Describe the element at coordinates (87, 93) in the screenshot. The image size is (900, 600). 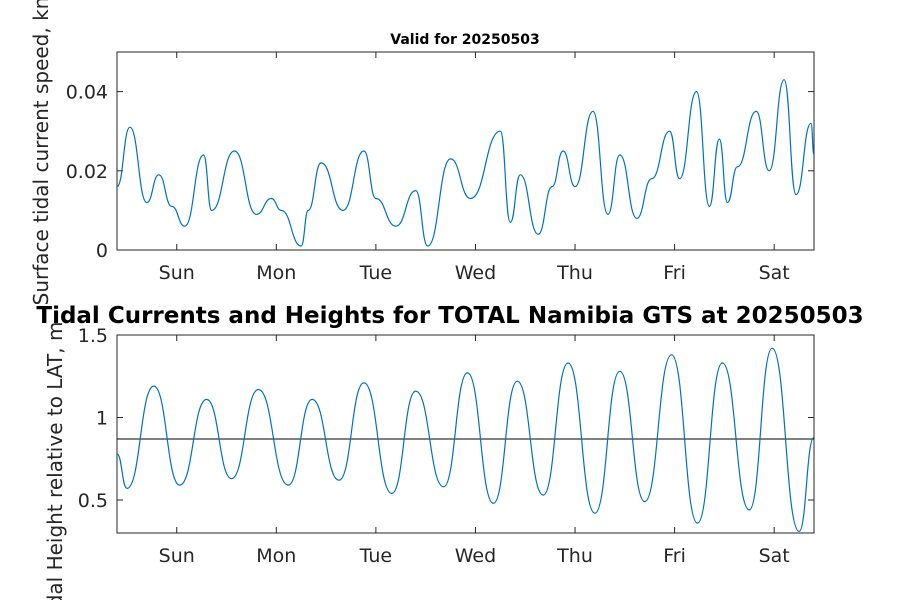
I see `y-tick-label: 0.04` at that location.